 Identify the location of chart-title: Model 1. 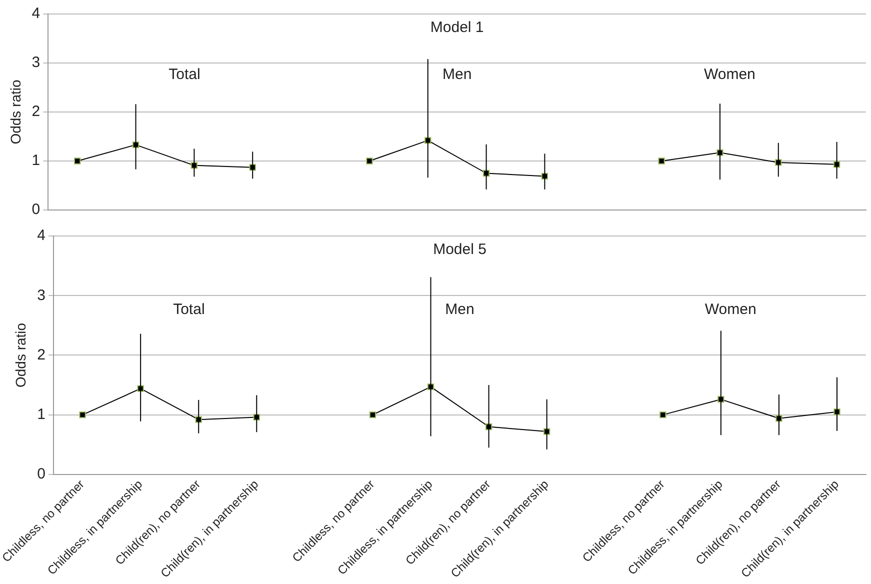
(457, 27).